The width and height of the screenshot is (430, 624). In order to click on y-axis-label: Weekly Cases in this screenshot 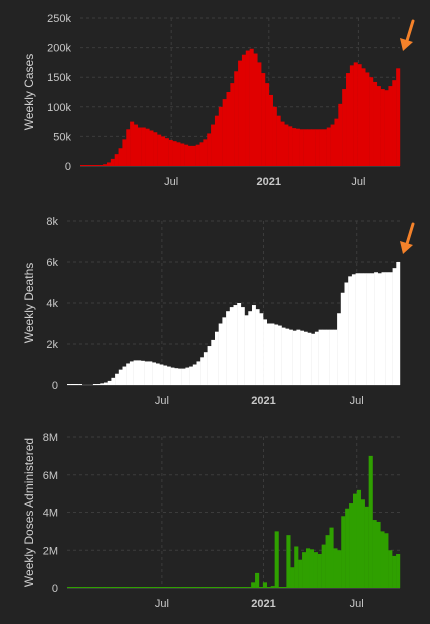, I will do `click(29, 92)`.